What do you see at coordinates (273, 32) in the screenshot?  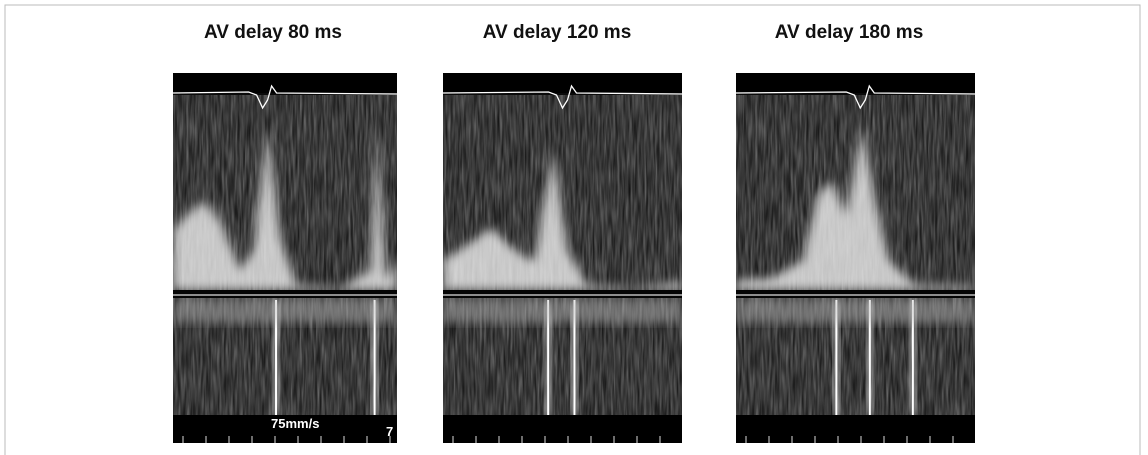 I see `panel-title: AV delay 80 ms` at bounding box center [273, 32].